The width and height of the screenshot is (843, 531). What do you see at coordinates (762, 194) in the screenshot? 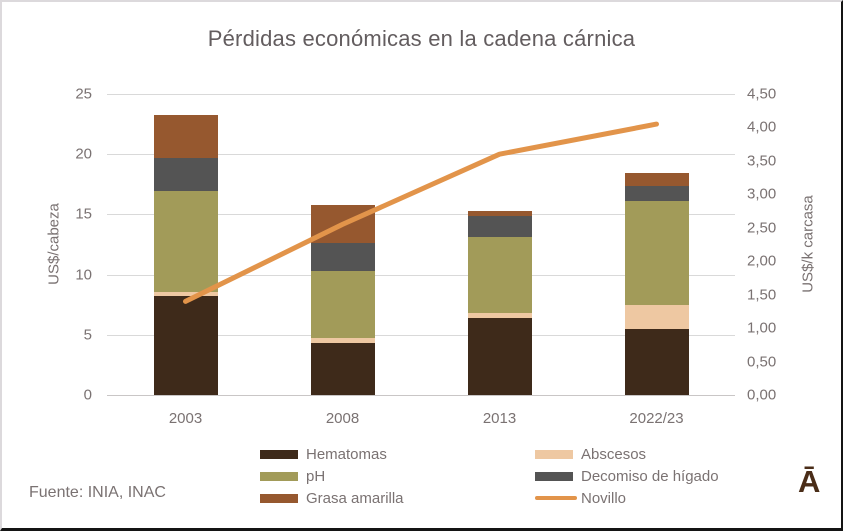
I see `right-axis-tick-label: 3,00` at bounding box center [762, 194].